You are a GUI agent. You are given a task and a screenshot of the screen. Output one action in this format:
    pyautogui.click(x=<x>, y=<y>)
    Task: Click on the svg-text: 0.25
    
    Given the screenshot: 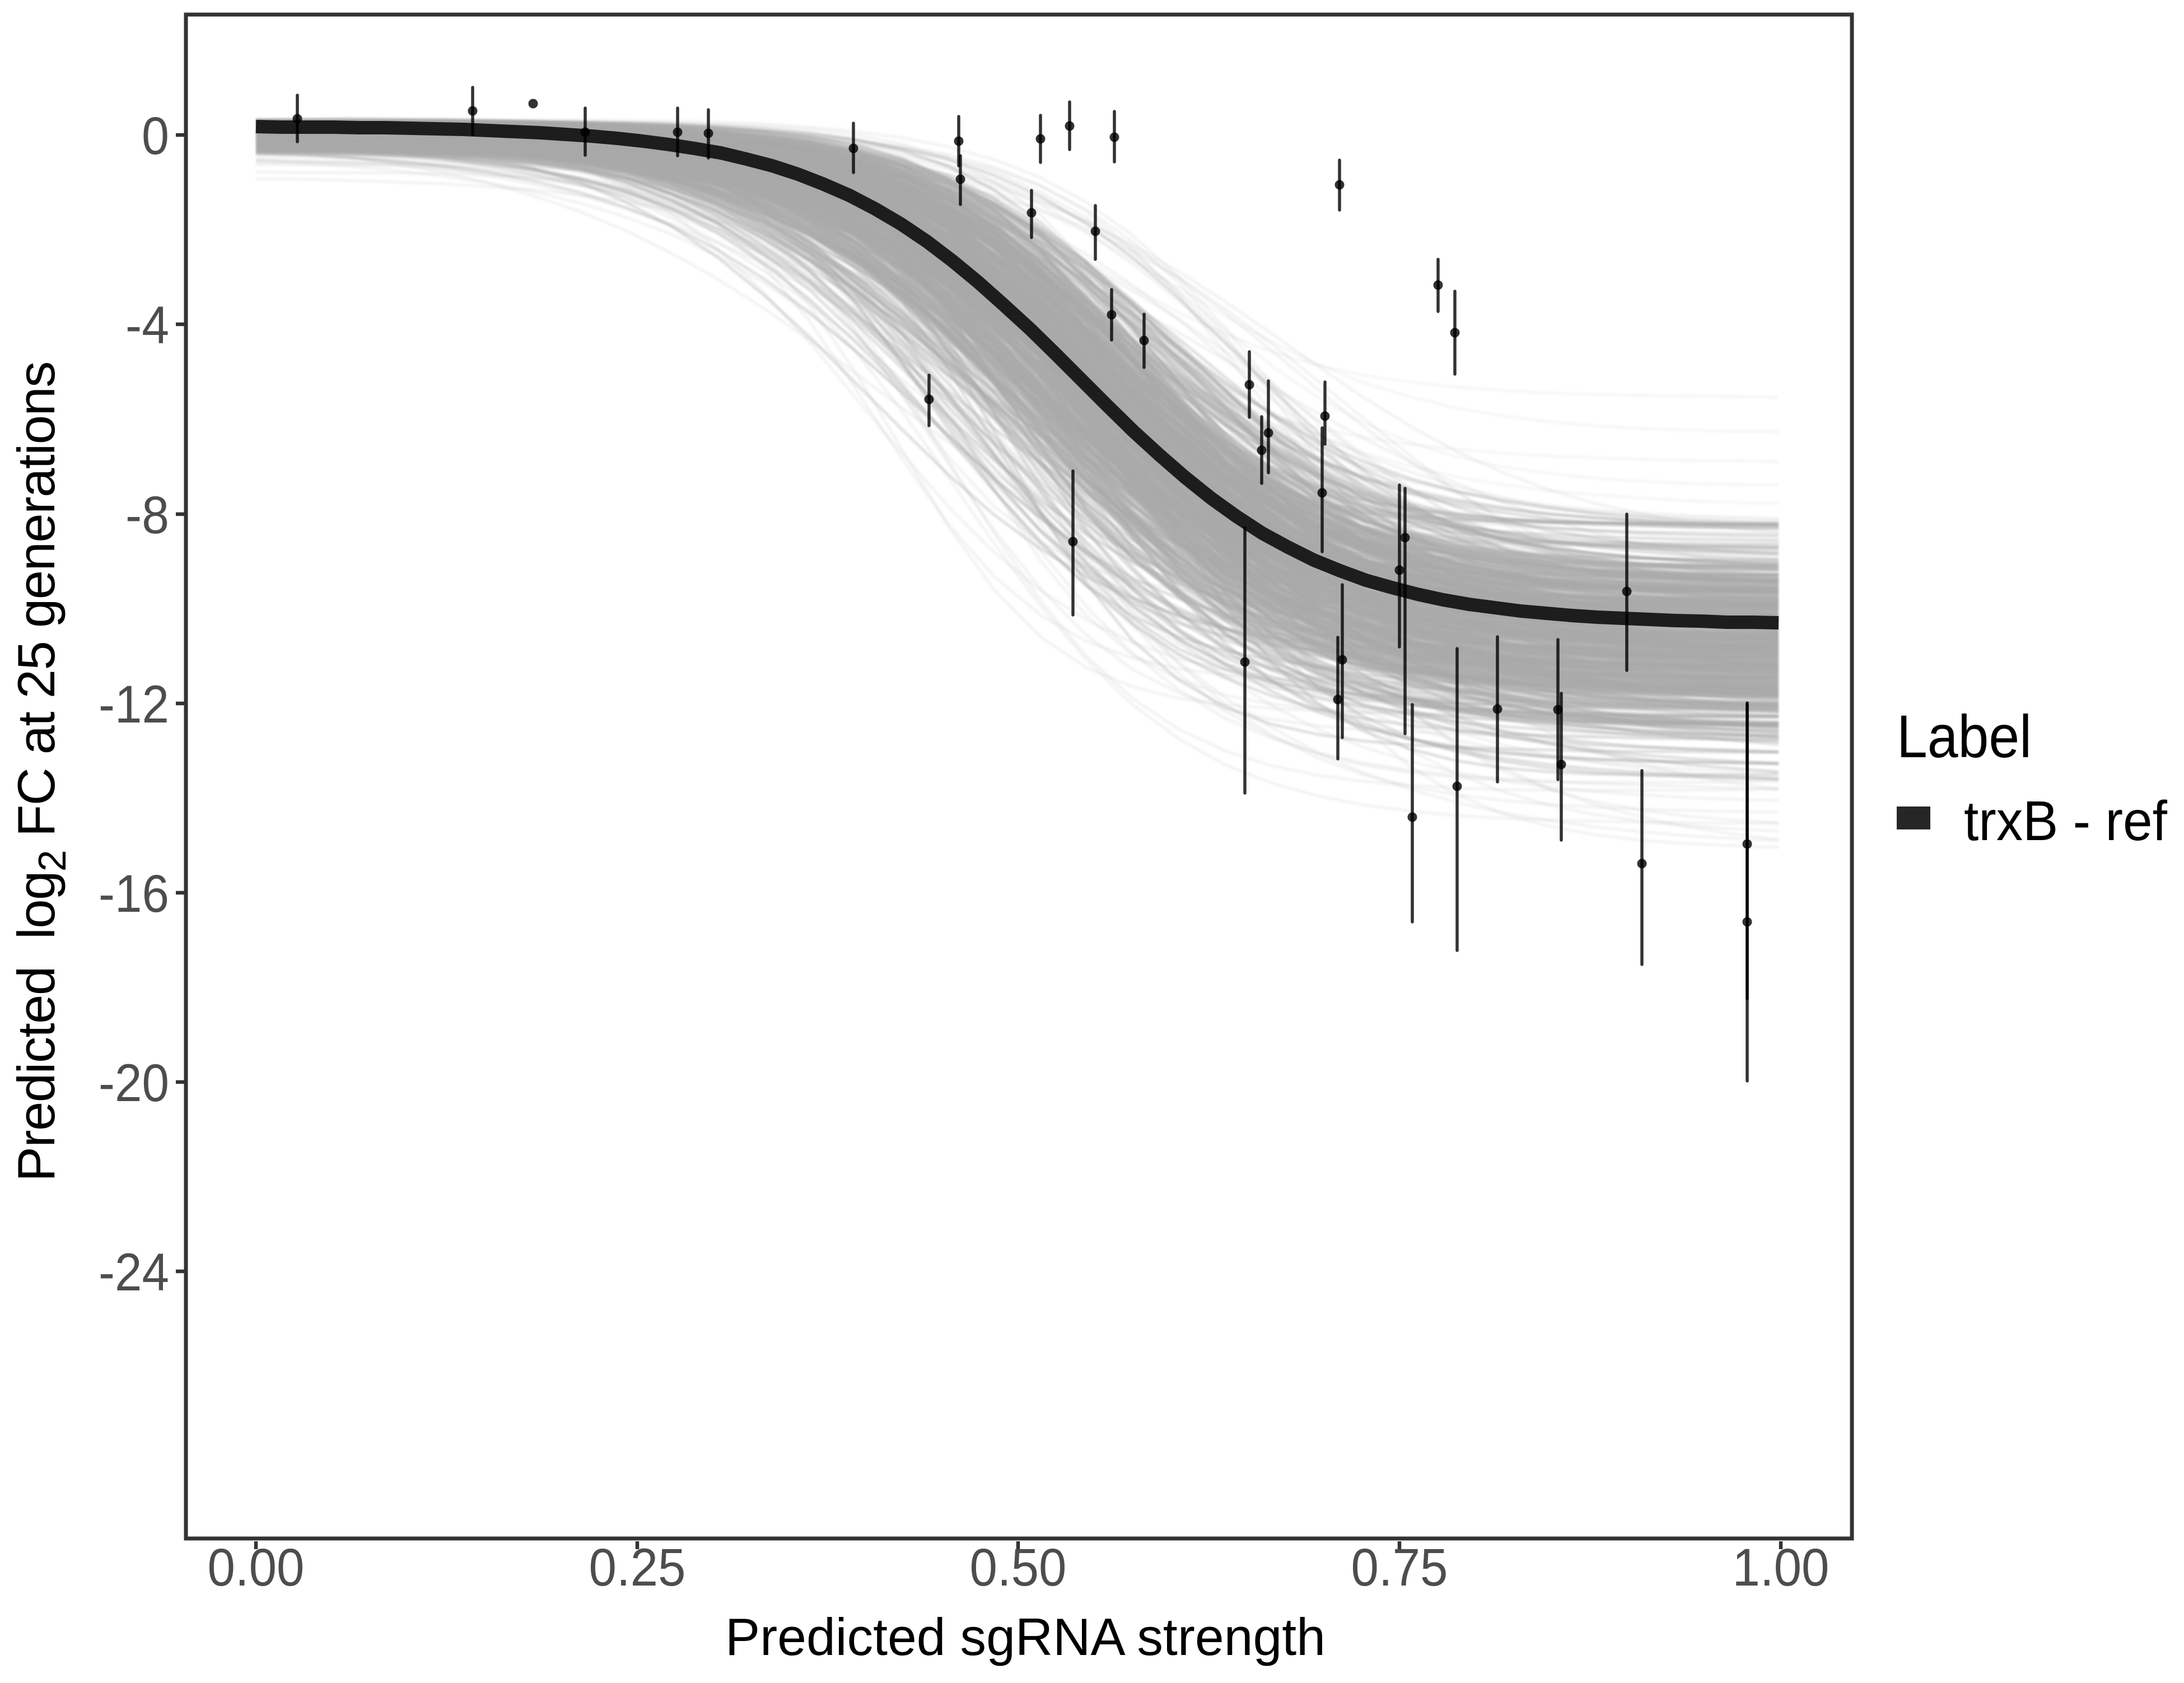 What is the action you would take?
    pyautogui.click(x=637, y=1568)
    